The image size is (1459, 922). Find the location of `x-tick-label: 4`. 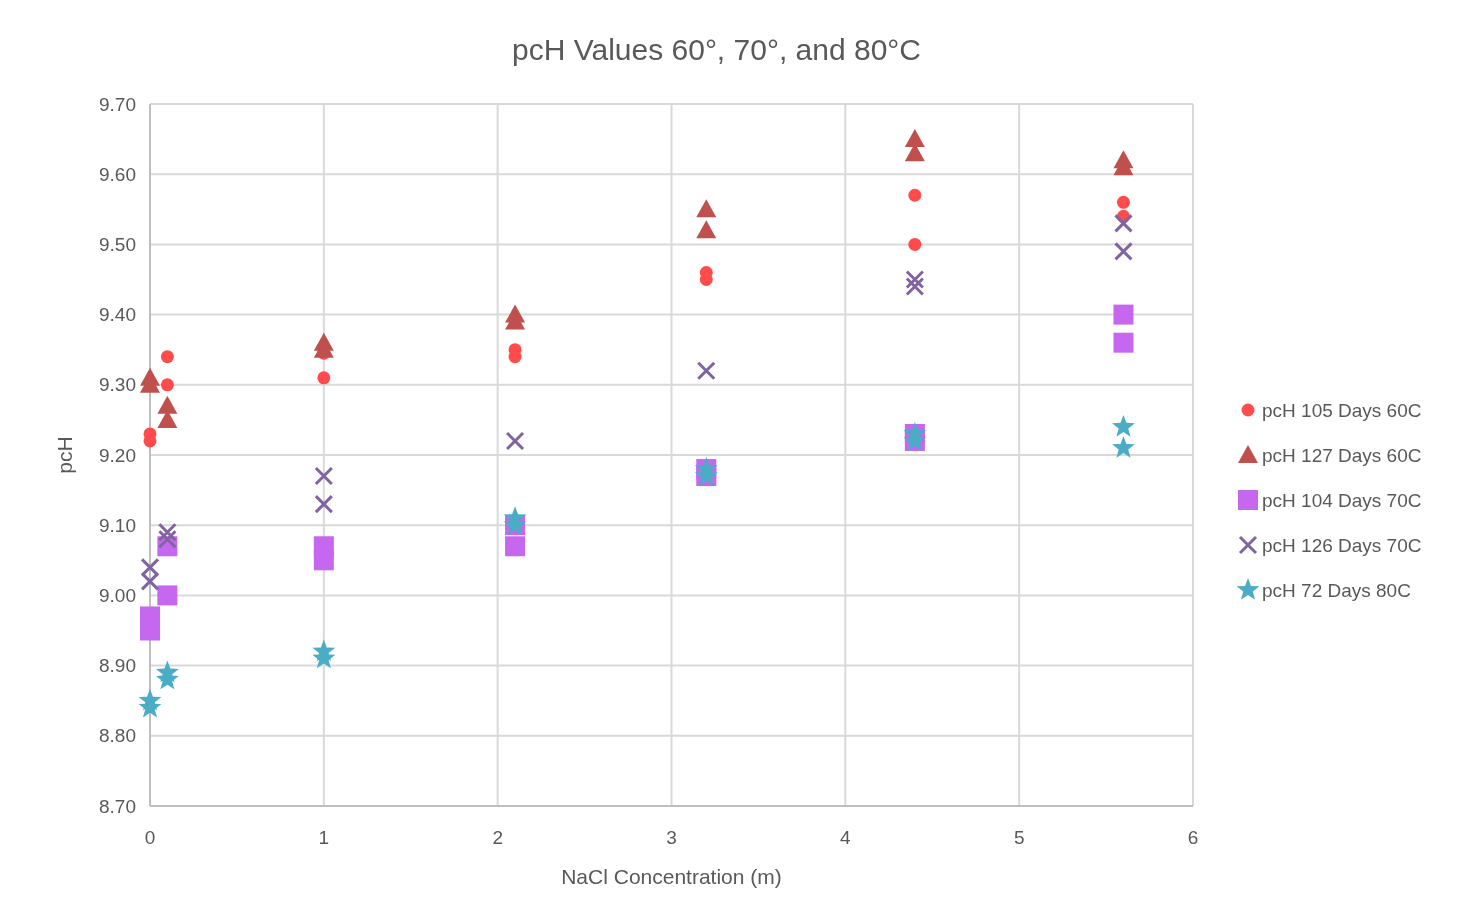

x-tick-label: 4 is located at coordinates (846, 837).